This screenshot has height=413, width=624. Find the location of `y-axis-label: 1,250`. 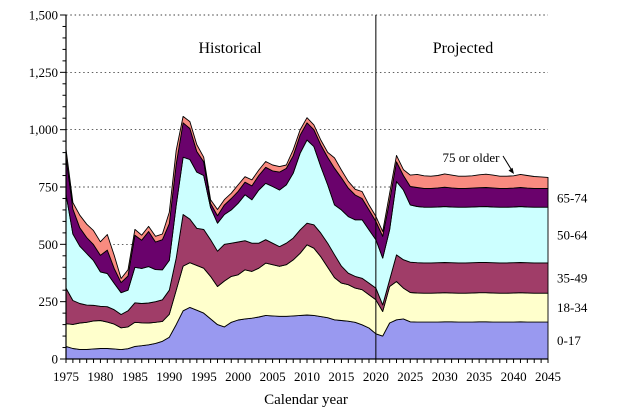

y-axis-label: 1,250 is located at coordinates (43, 72).